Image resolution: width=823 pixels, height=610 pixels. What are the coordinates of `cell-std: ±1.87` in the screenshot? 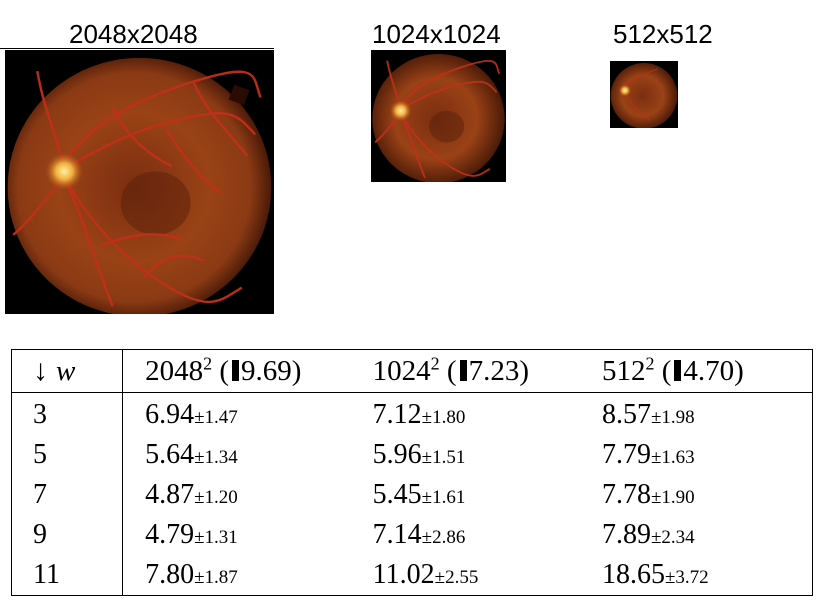 It's located at (216, 577).